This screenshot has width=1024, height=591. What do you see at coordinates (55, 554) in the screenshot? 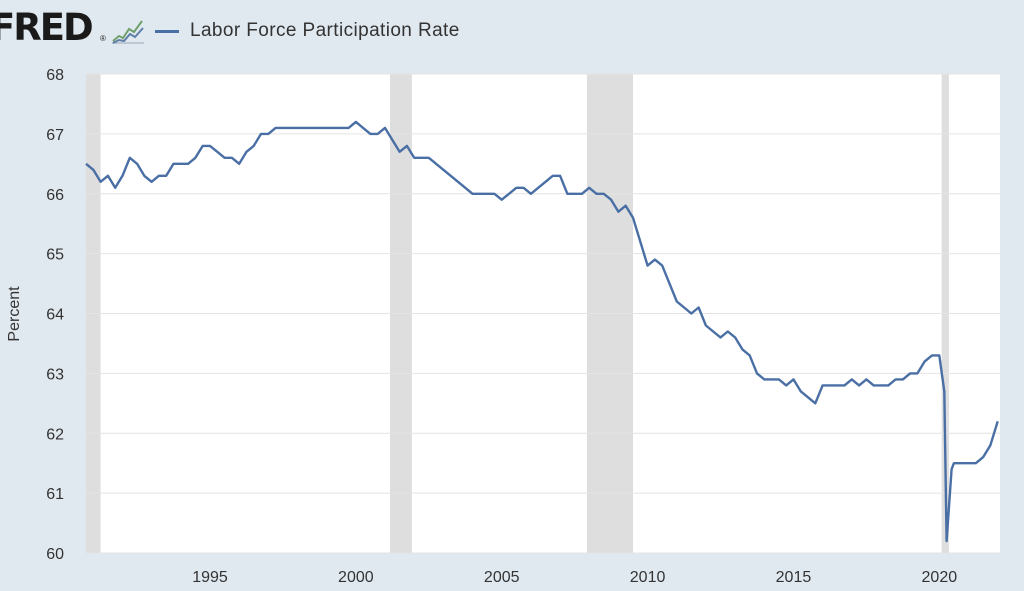
I see `y-tick-label: 60` at bounding box center [55, 554].